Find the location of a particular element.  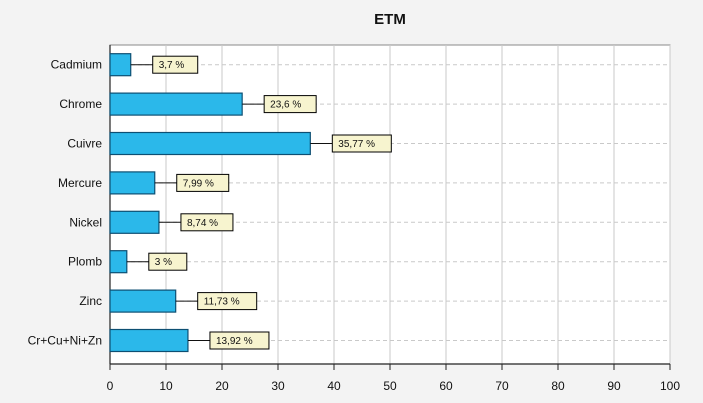

x-tick-label: 0 is located at coordinates (110, 386).